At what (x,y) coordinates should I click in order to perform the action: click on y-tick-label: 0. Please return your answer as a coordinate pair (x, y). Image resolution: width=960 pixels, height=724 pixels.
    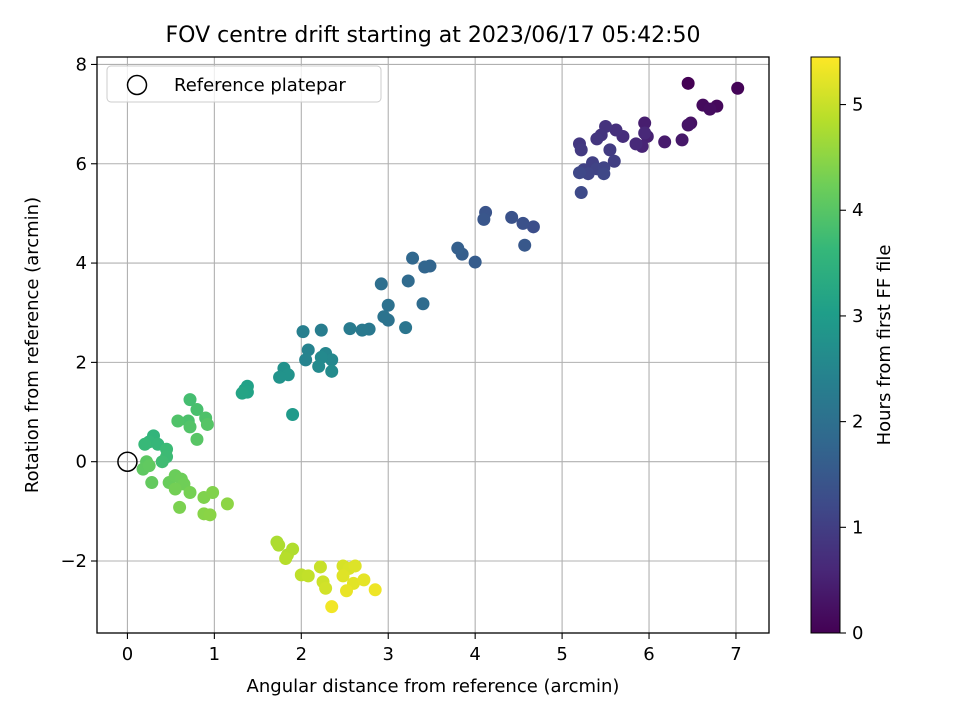
    Looking at the image, I should click on (81, 462).